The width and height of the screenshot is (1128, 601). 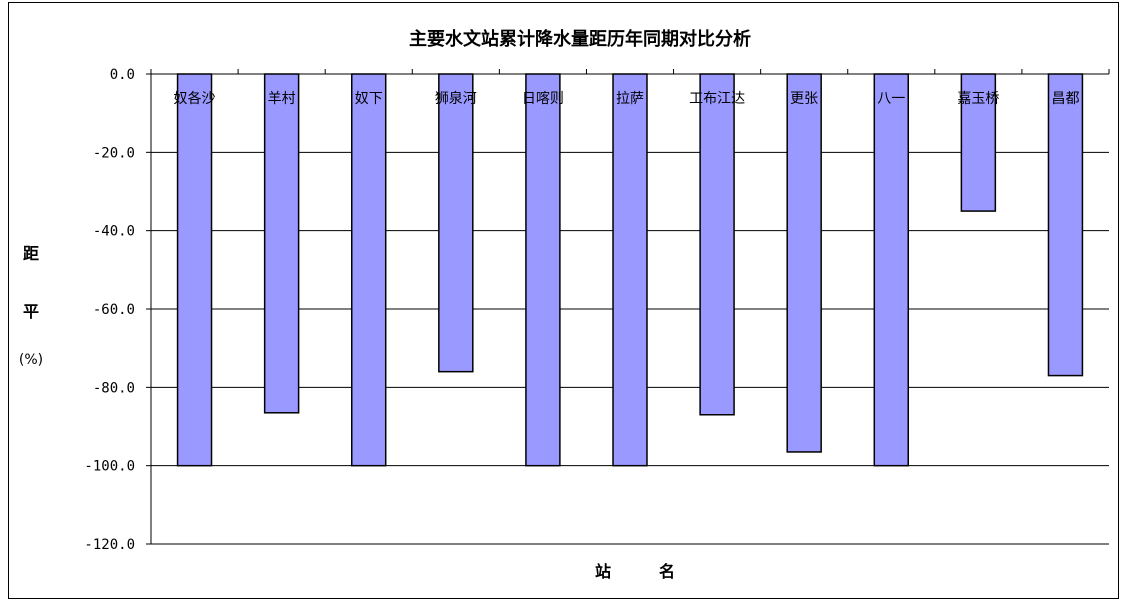 What do you see at coordinates (31, 360) in the screenshot?
I see `y-axis-title-line: (%)` at bounding box center [31, 360].